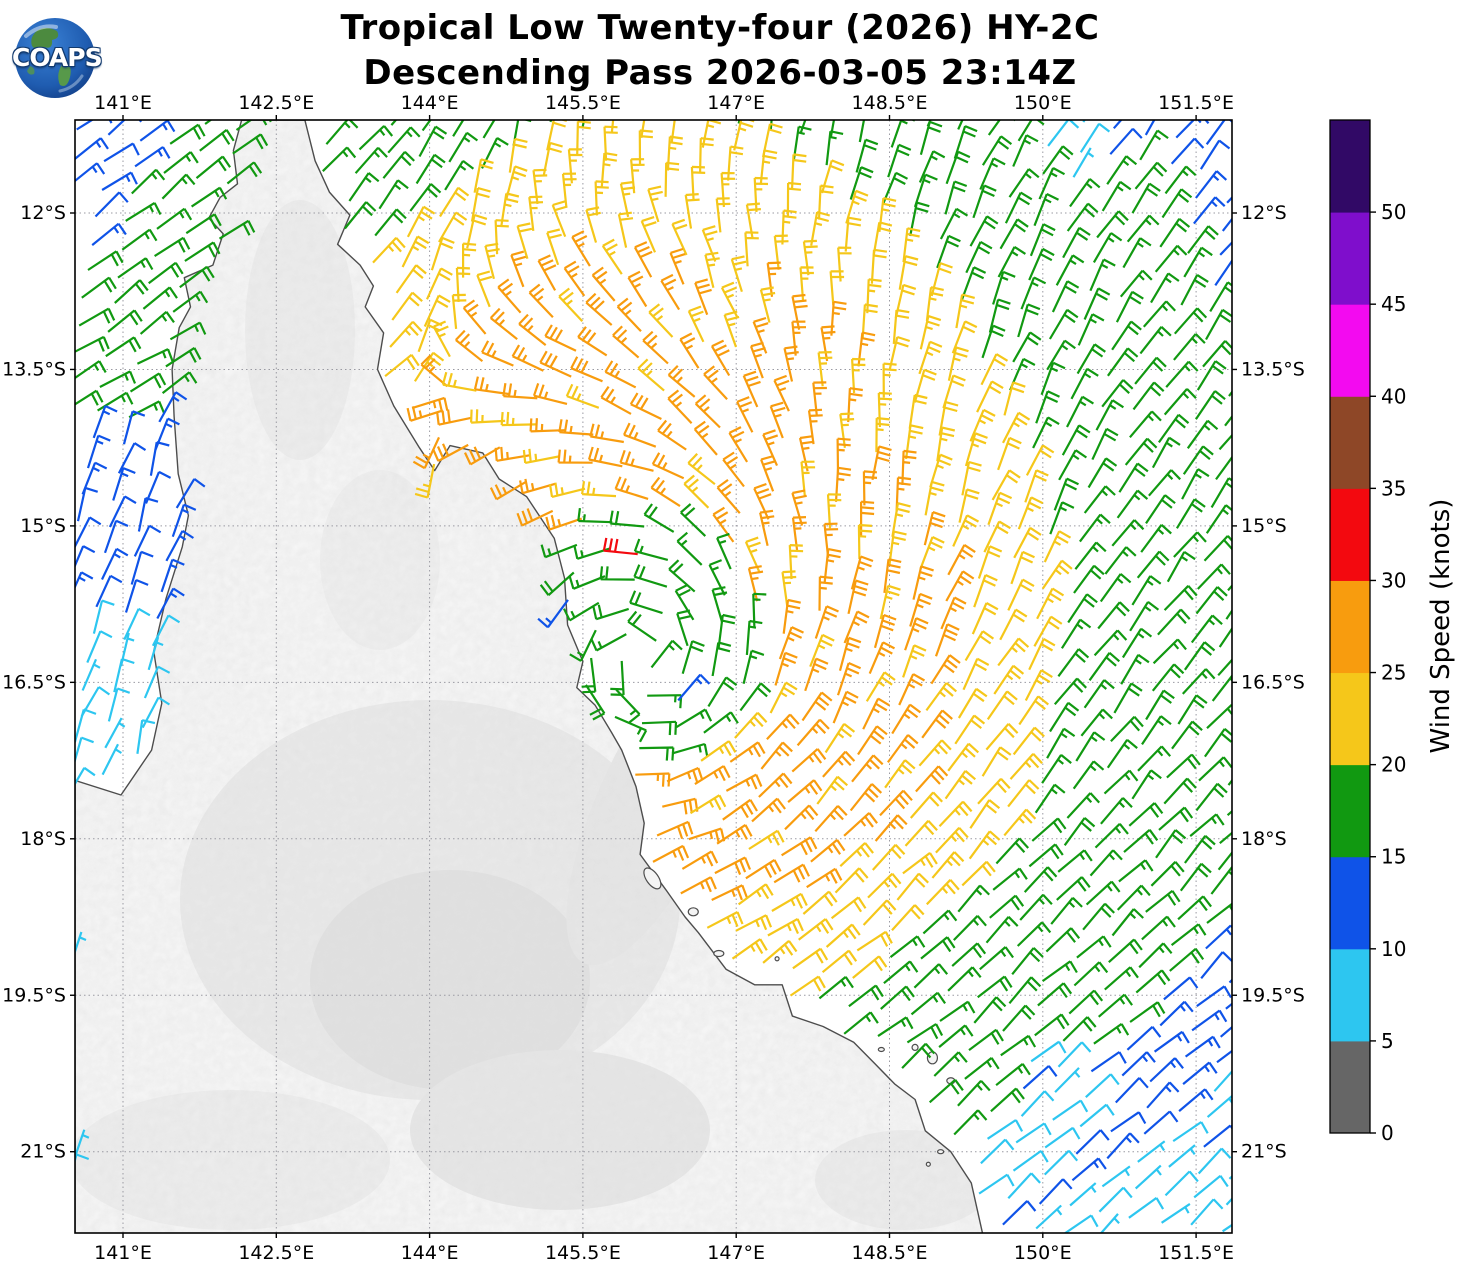  Describe the element at coordinates (1393, 765) in the screenshot. I see `colorbar-tick-label: 20` at that location.